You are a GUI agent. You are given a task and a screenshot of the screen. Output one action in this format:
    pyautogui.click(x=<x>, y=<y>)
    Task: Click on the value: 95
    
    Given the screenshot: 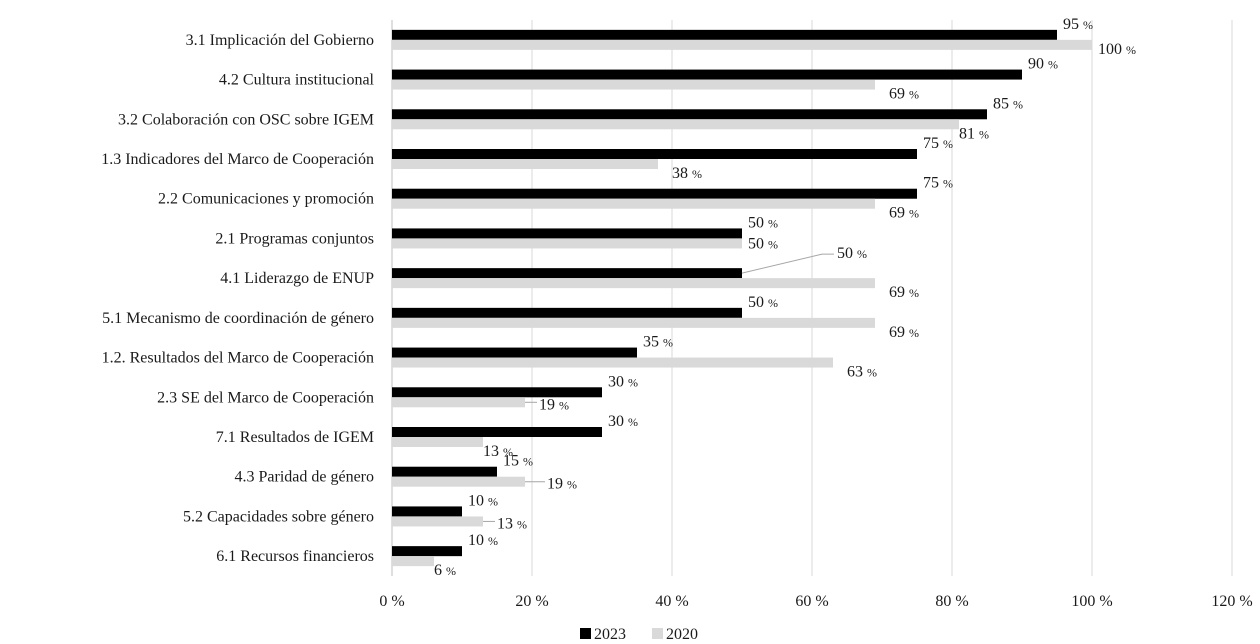 What is the action you would take?
    pyautogui.click(x=1073, y=24)
    